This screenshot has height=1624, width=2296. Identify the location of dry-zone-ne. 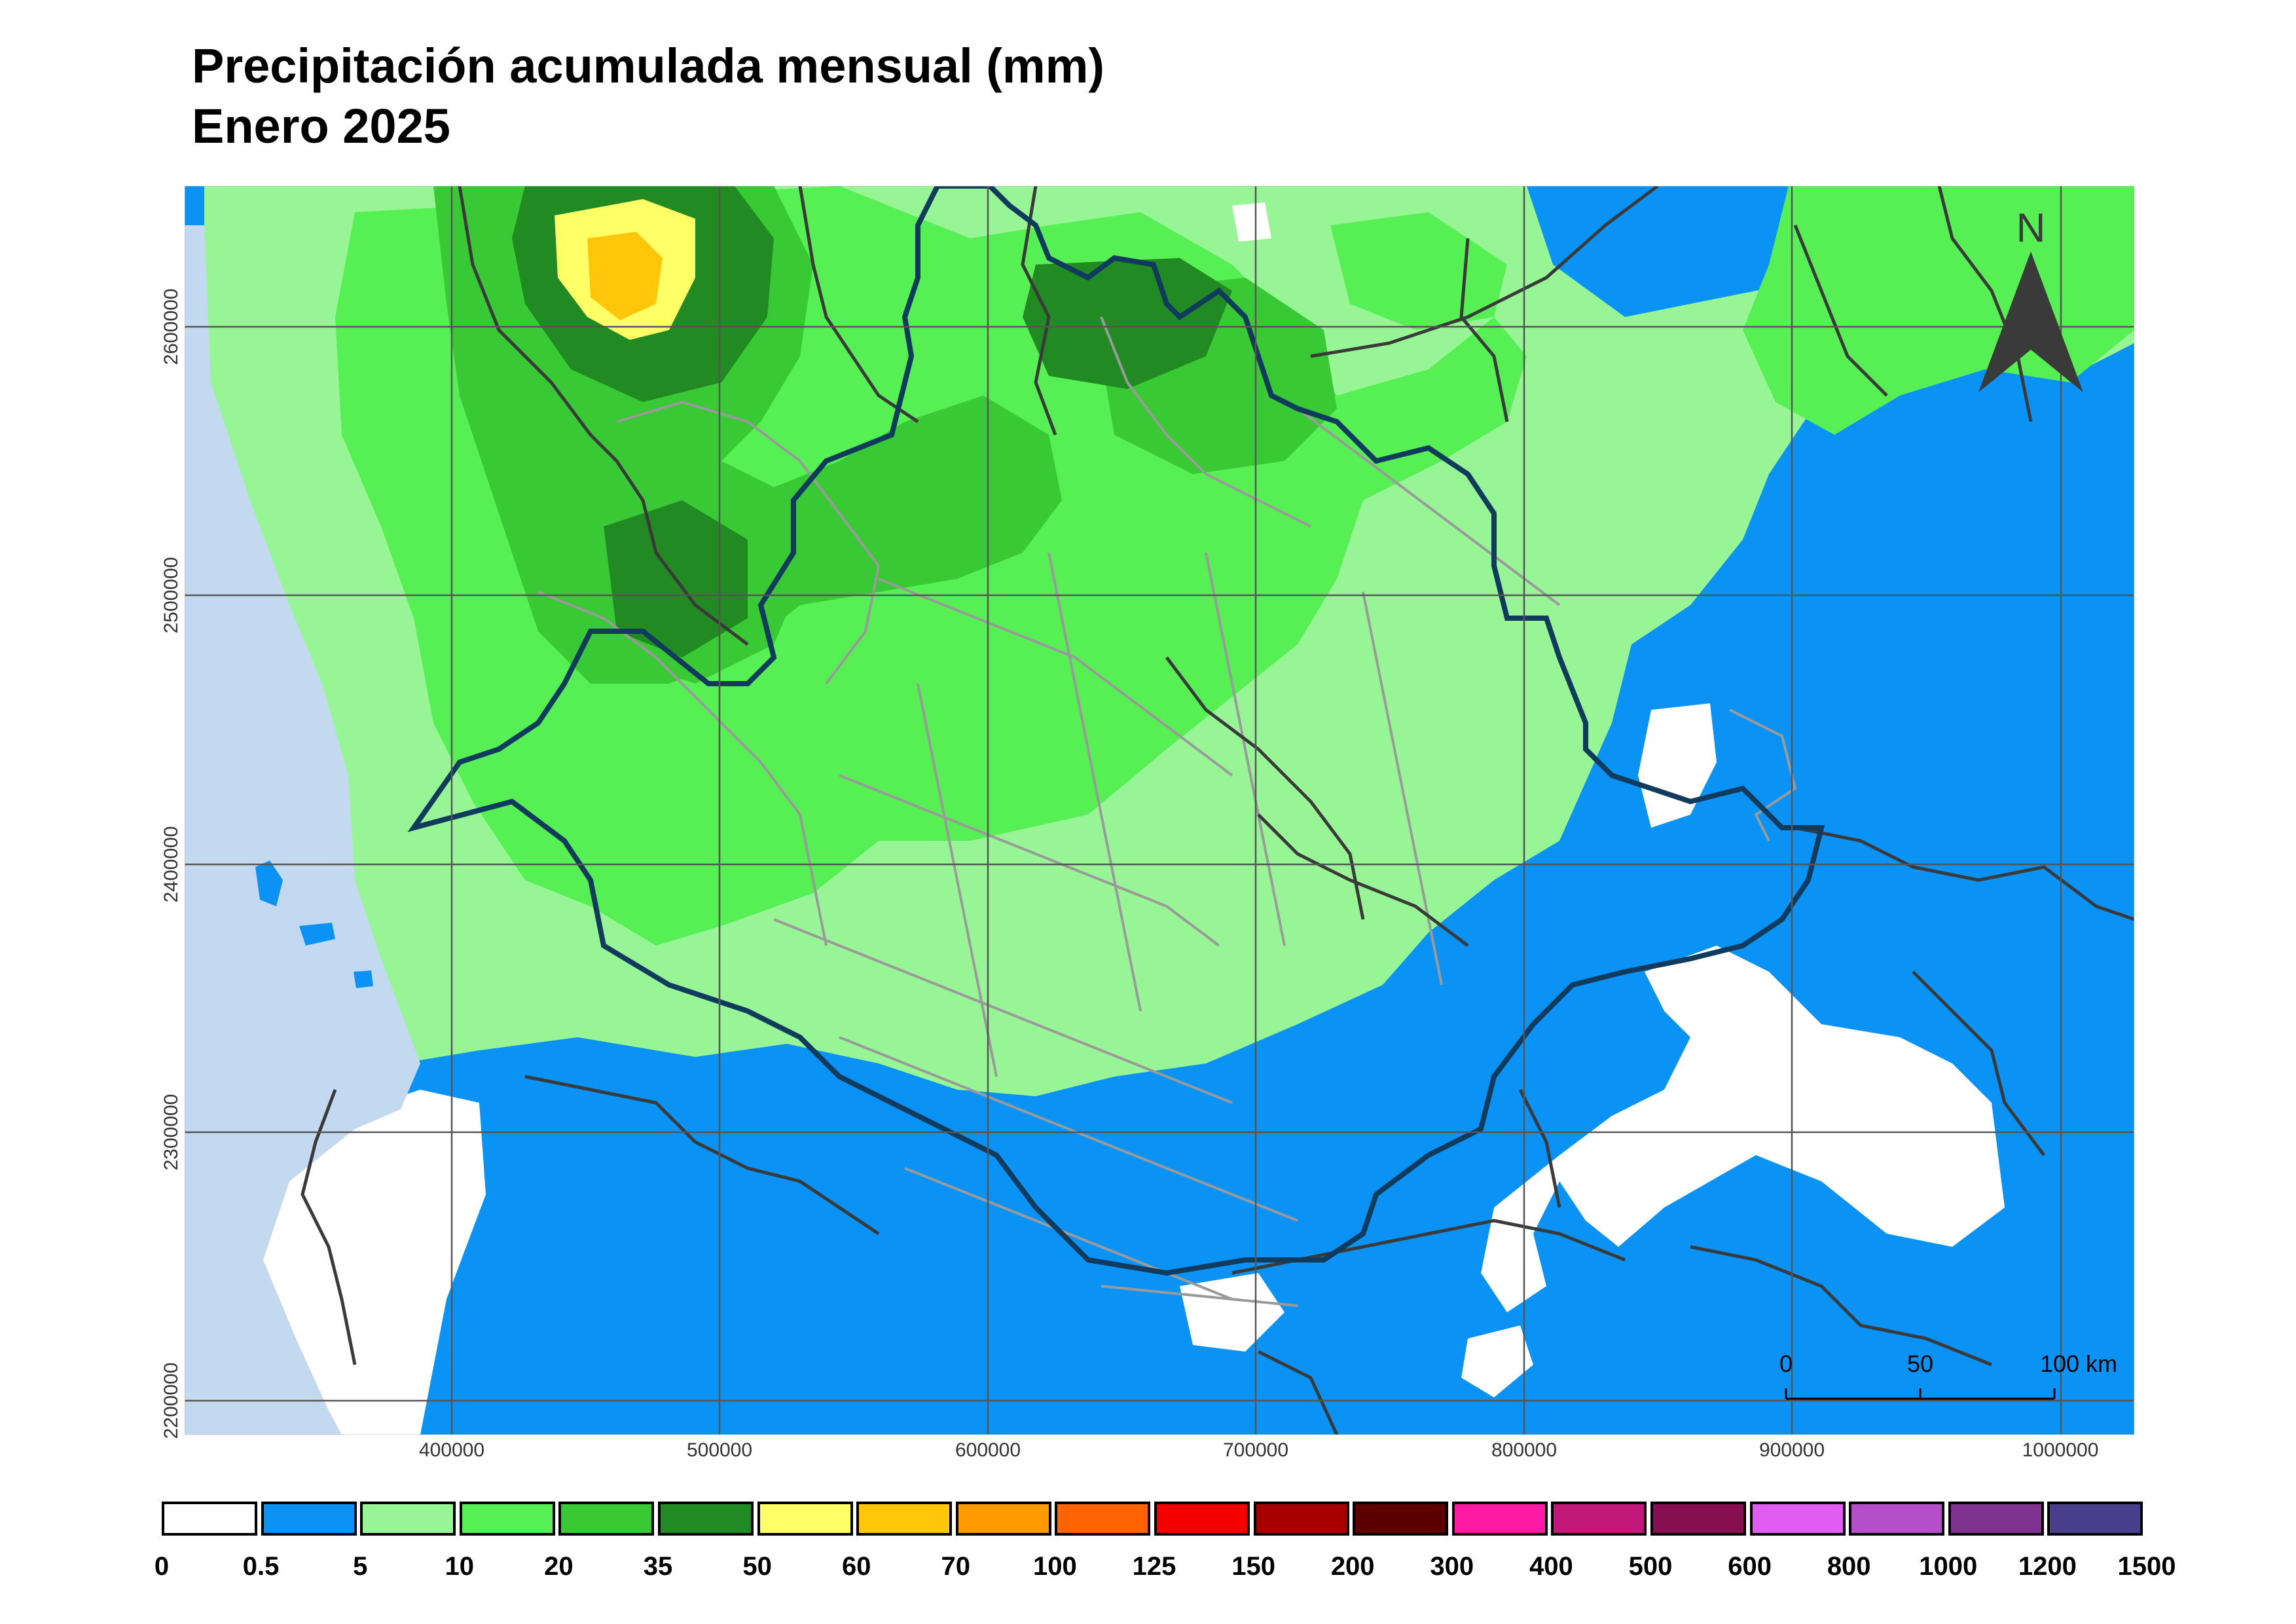
(1677, 765).